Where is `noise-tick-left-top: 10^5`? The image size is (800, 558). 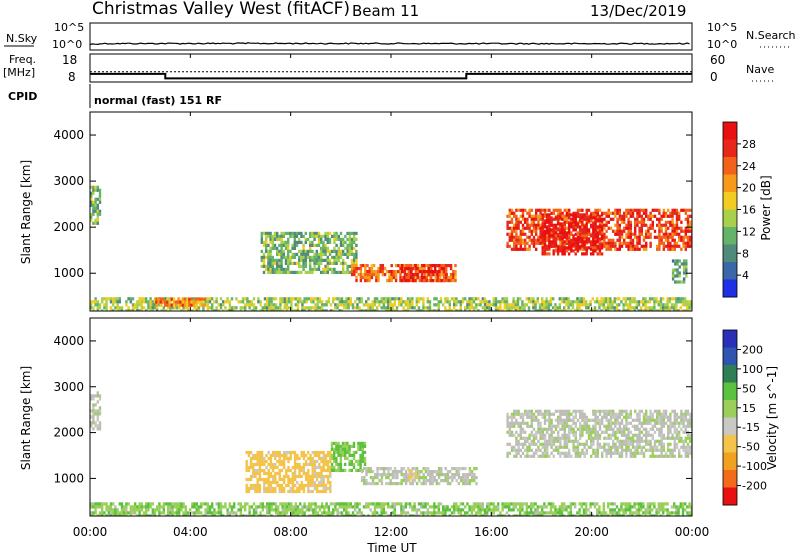 noise-tick-left-top: 10^5 is located at coordinates (69, 27).